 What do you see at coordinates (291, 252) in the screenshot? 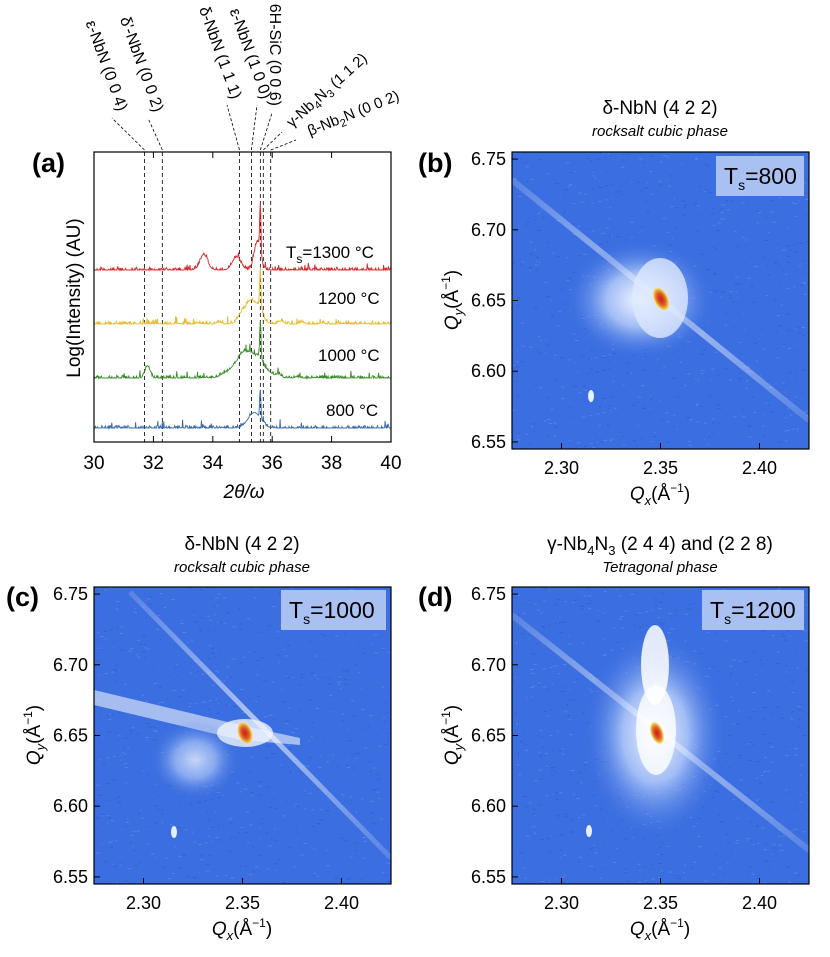
I see `series-label-part: T` at bounding box center [291, 252].